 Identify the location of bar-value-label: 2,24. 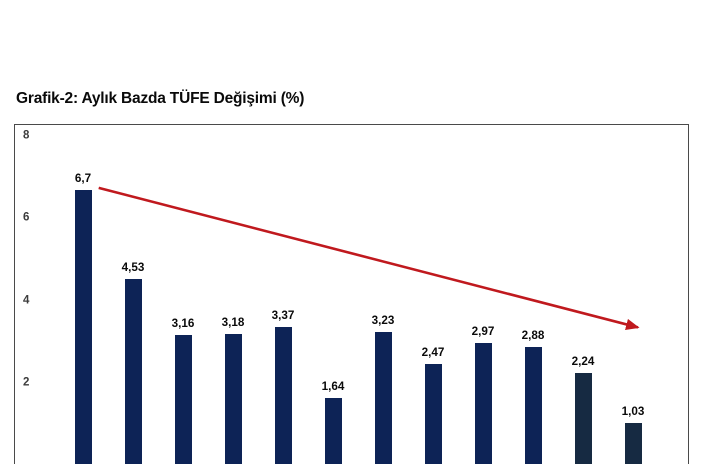
(583, 362).